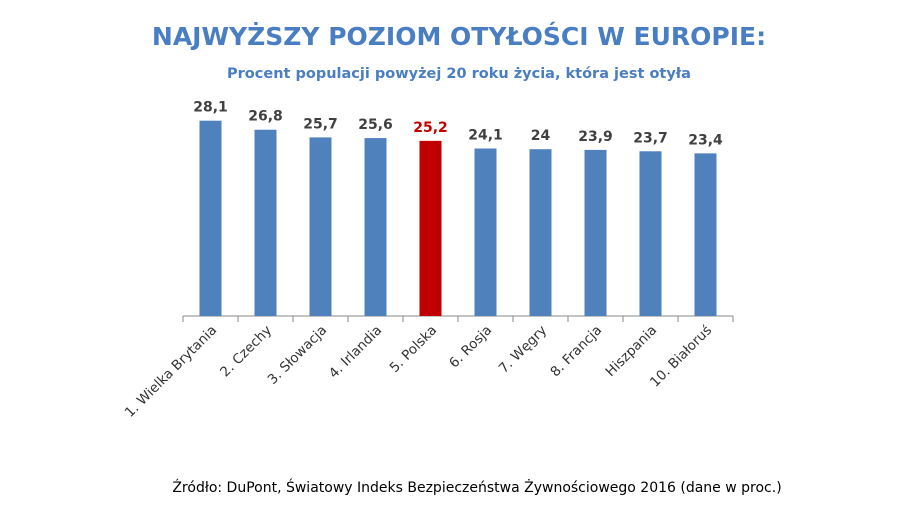  Describe the element at coordinates (355, 351) in the screenshot. I see `x-tick-label: 4. Irlandia` at that location.